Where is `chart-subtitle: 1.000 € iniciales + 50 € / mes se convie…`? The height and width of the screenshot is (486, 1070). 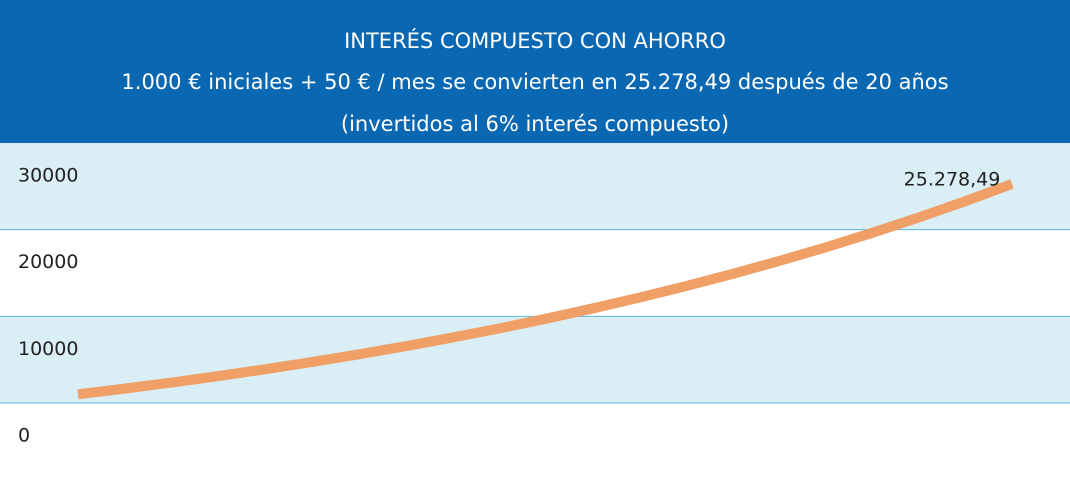
chart-subtitle: 1.000 € iniciales + 50 € / mes se convie… is located at coordinates (534, 82).